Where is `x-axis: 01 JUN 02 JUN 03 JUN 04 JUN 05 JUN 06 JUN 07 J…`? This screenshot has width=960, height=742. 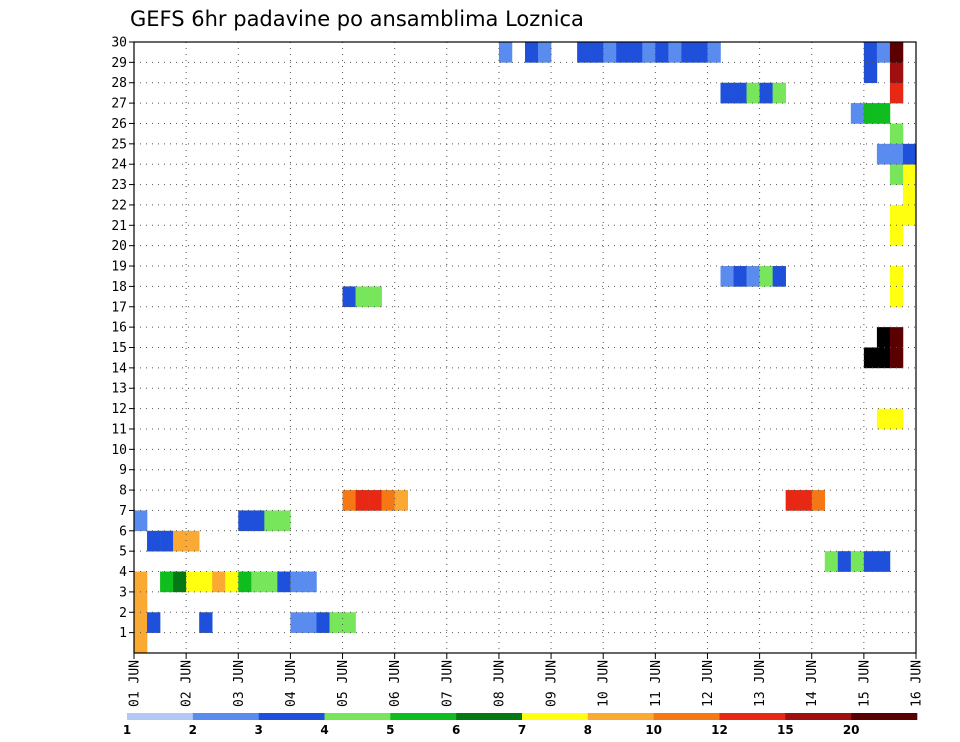 x-axis: 01 JUN 02 JUN 03 JUN 04 JUN 05 JUN 06 JUN 07 J… is located at coordinates (526, 680).